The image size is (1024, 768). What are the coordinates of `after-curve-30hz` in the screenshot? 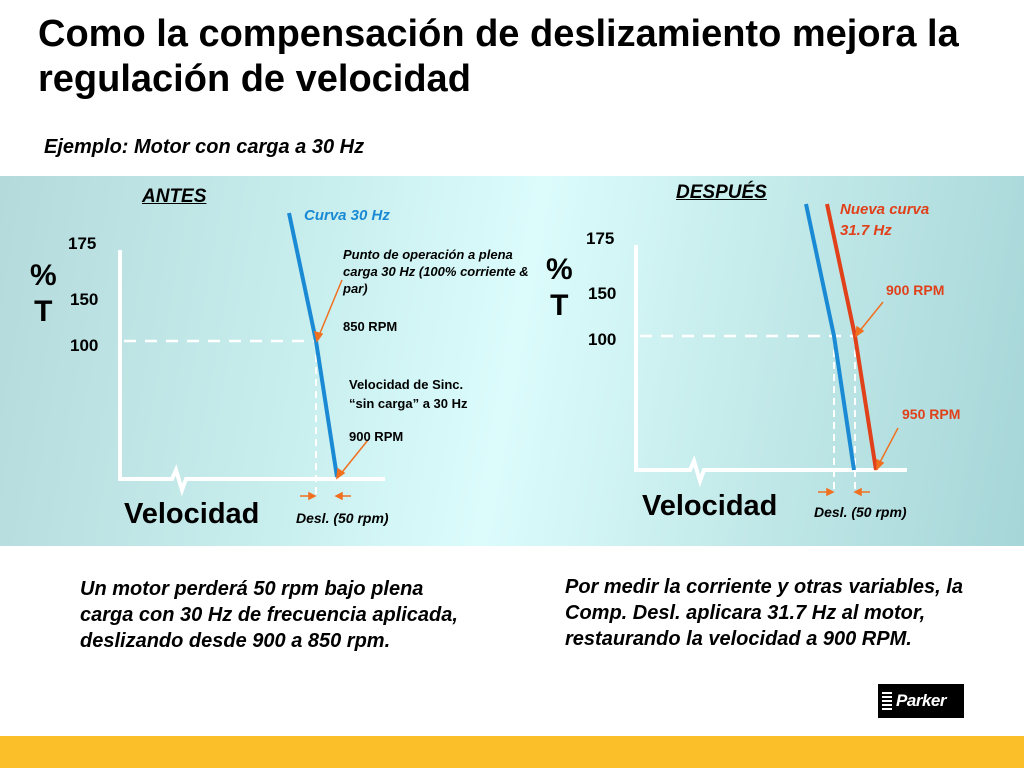 It's located at (830, 337).